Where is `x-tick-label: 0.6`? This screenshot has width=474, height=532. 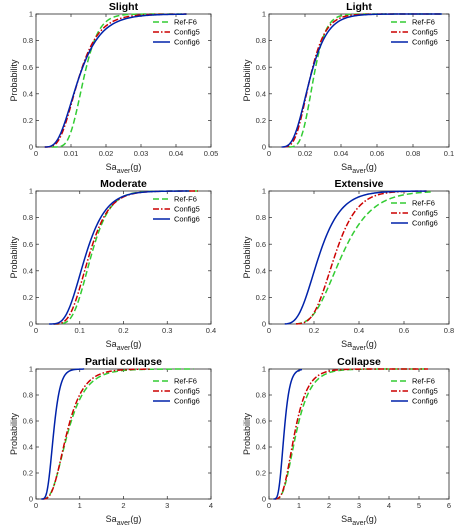
x-tick-label: 0.6 is located at coordinates (404, 330).